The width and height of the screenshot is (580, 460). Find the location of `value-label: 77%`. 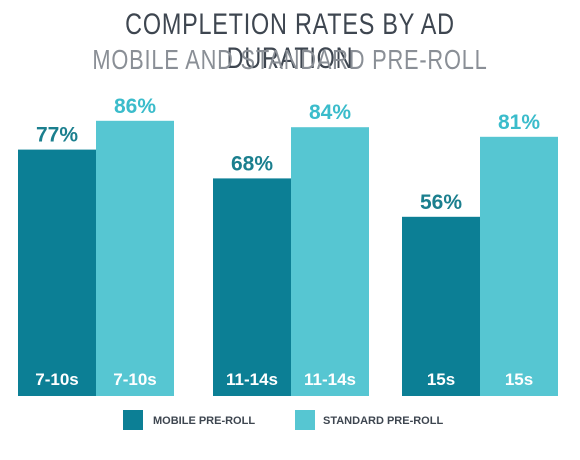

value-label: 77% is located at coordinates (57, 135).